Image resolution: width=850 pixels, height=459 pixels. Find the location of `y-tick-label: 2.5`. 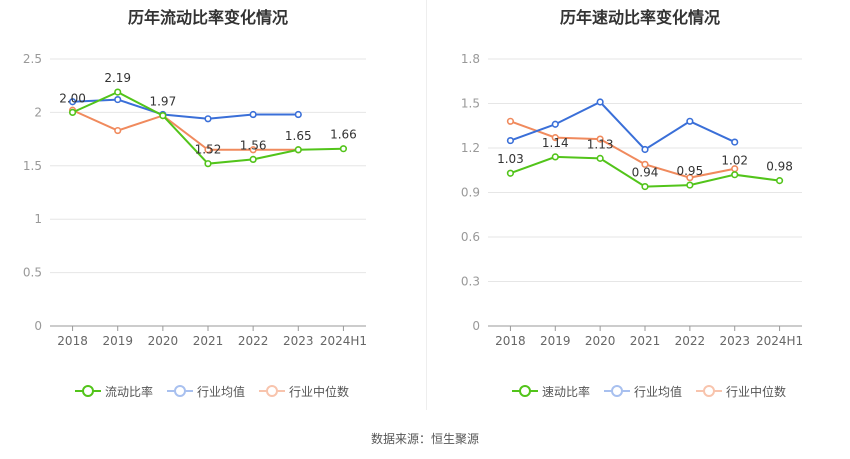

y-tick-label: 2.5 is located at coordinates (32, 59).